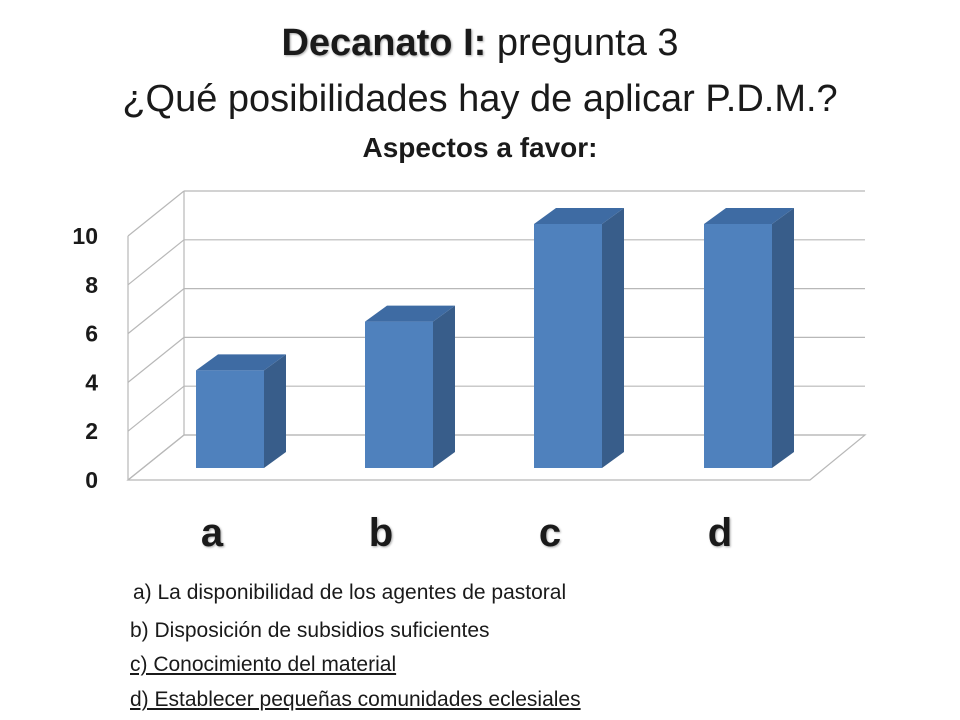  Describe the element at coordinates (91, 334) in the screenshot. I see `y-tick-label: 6` at that location.